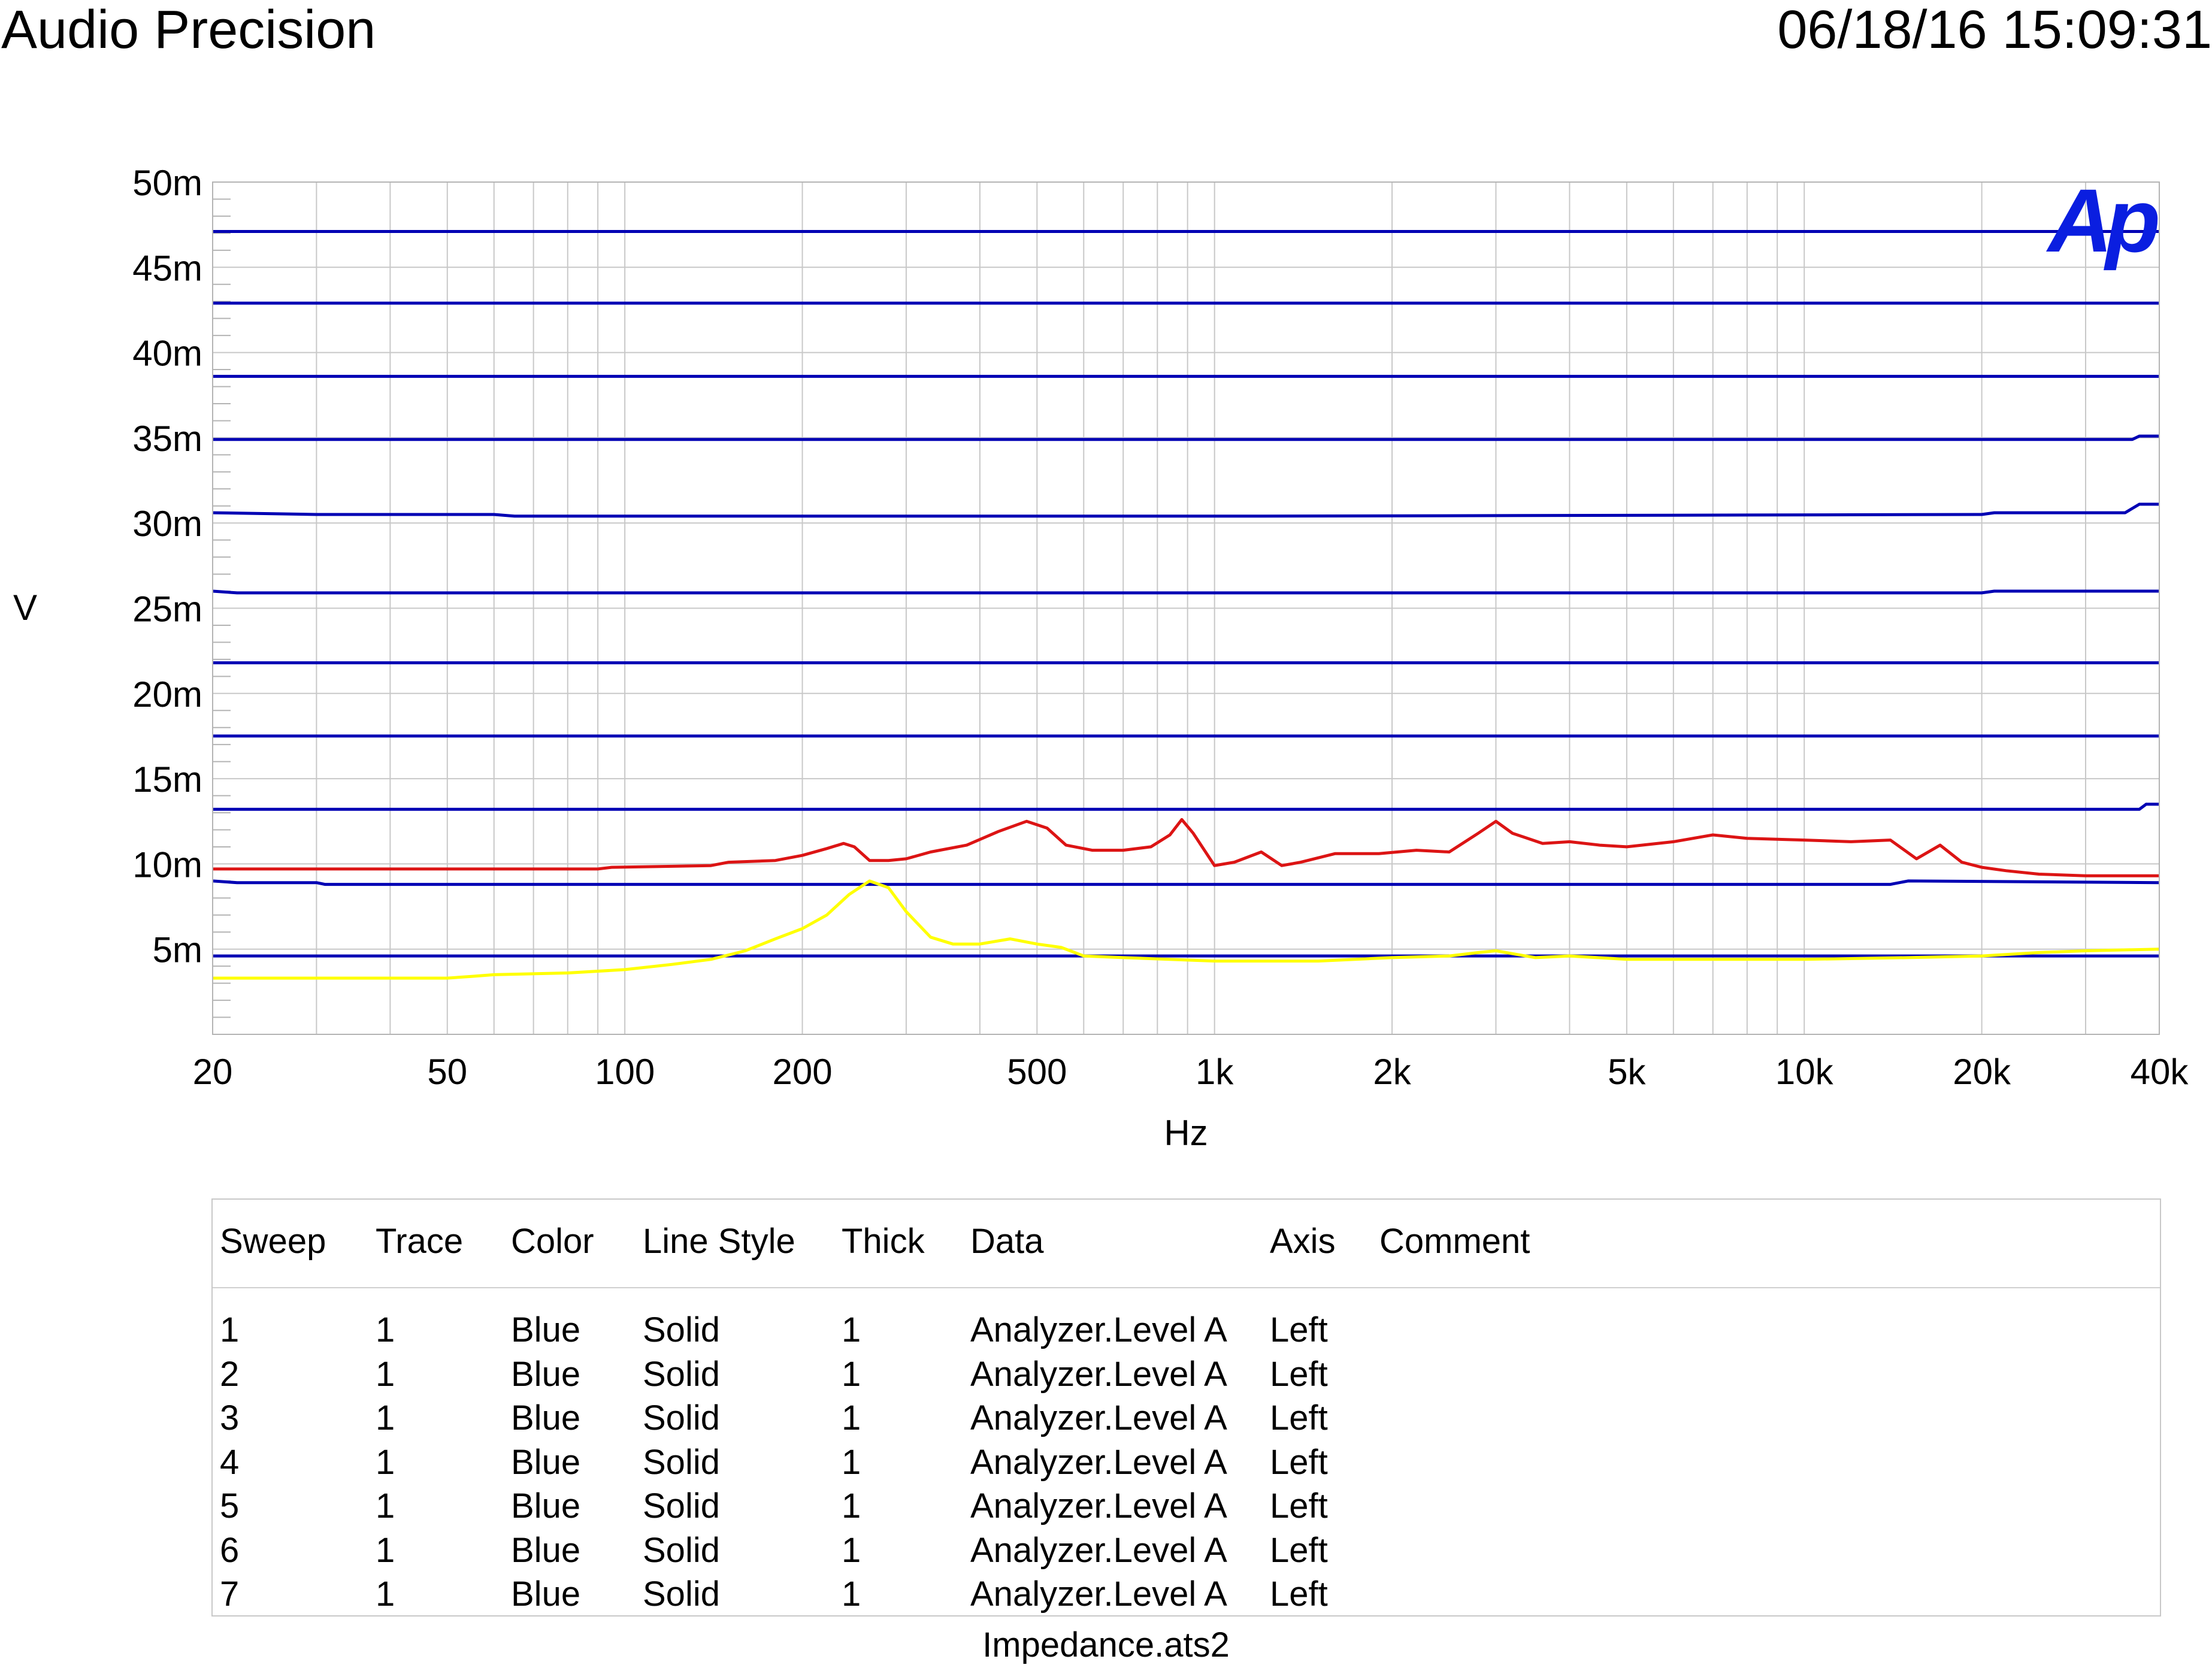  What do you see at coordinates (189, 30) in the screenshot?
I see `app-title: Audio Precision` at bounding box center [189, 30].